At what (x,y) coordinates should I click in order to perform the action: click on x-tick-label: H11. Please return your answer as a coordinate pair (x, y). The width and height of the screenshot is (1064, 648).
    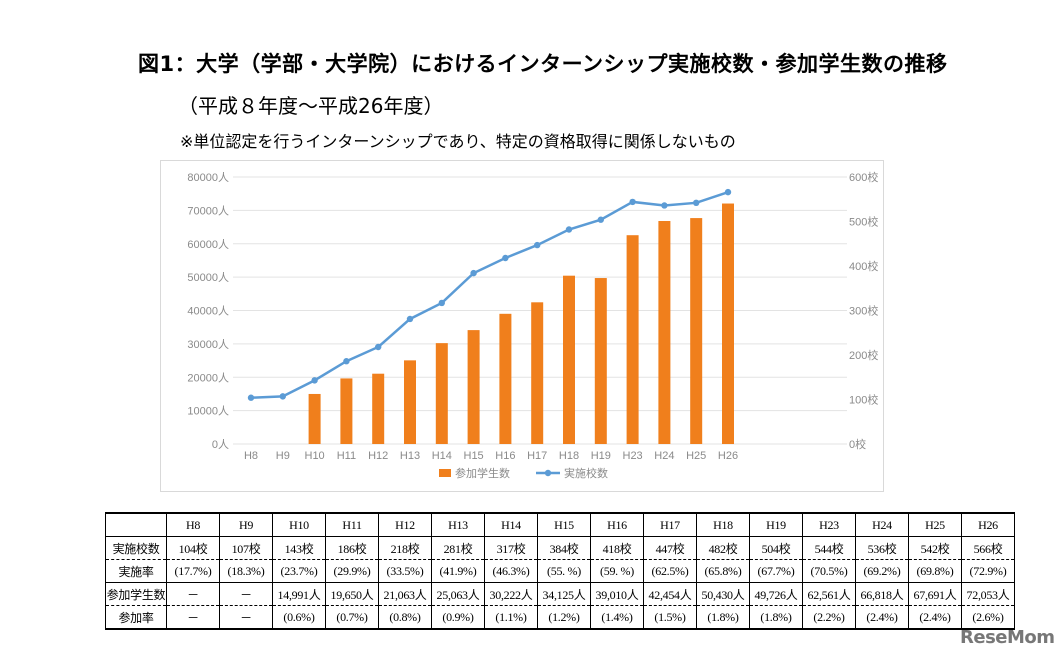
    Looking at the image, I should click on (346, 456).